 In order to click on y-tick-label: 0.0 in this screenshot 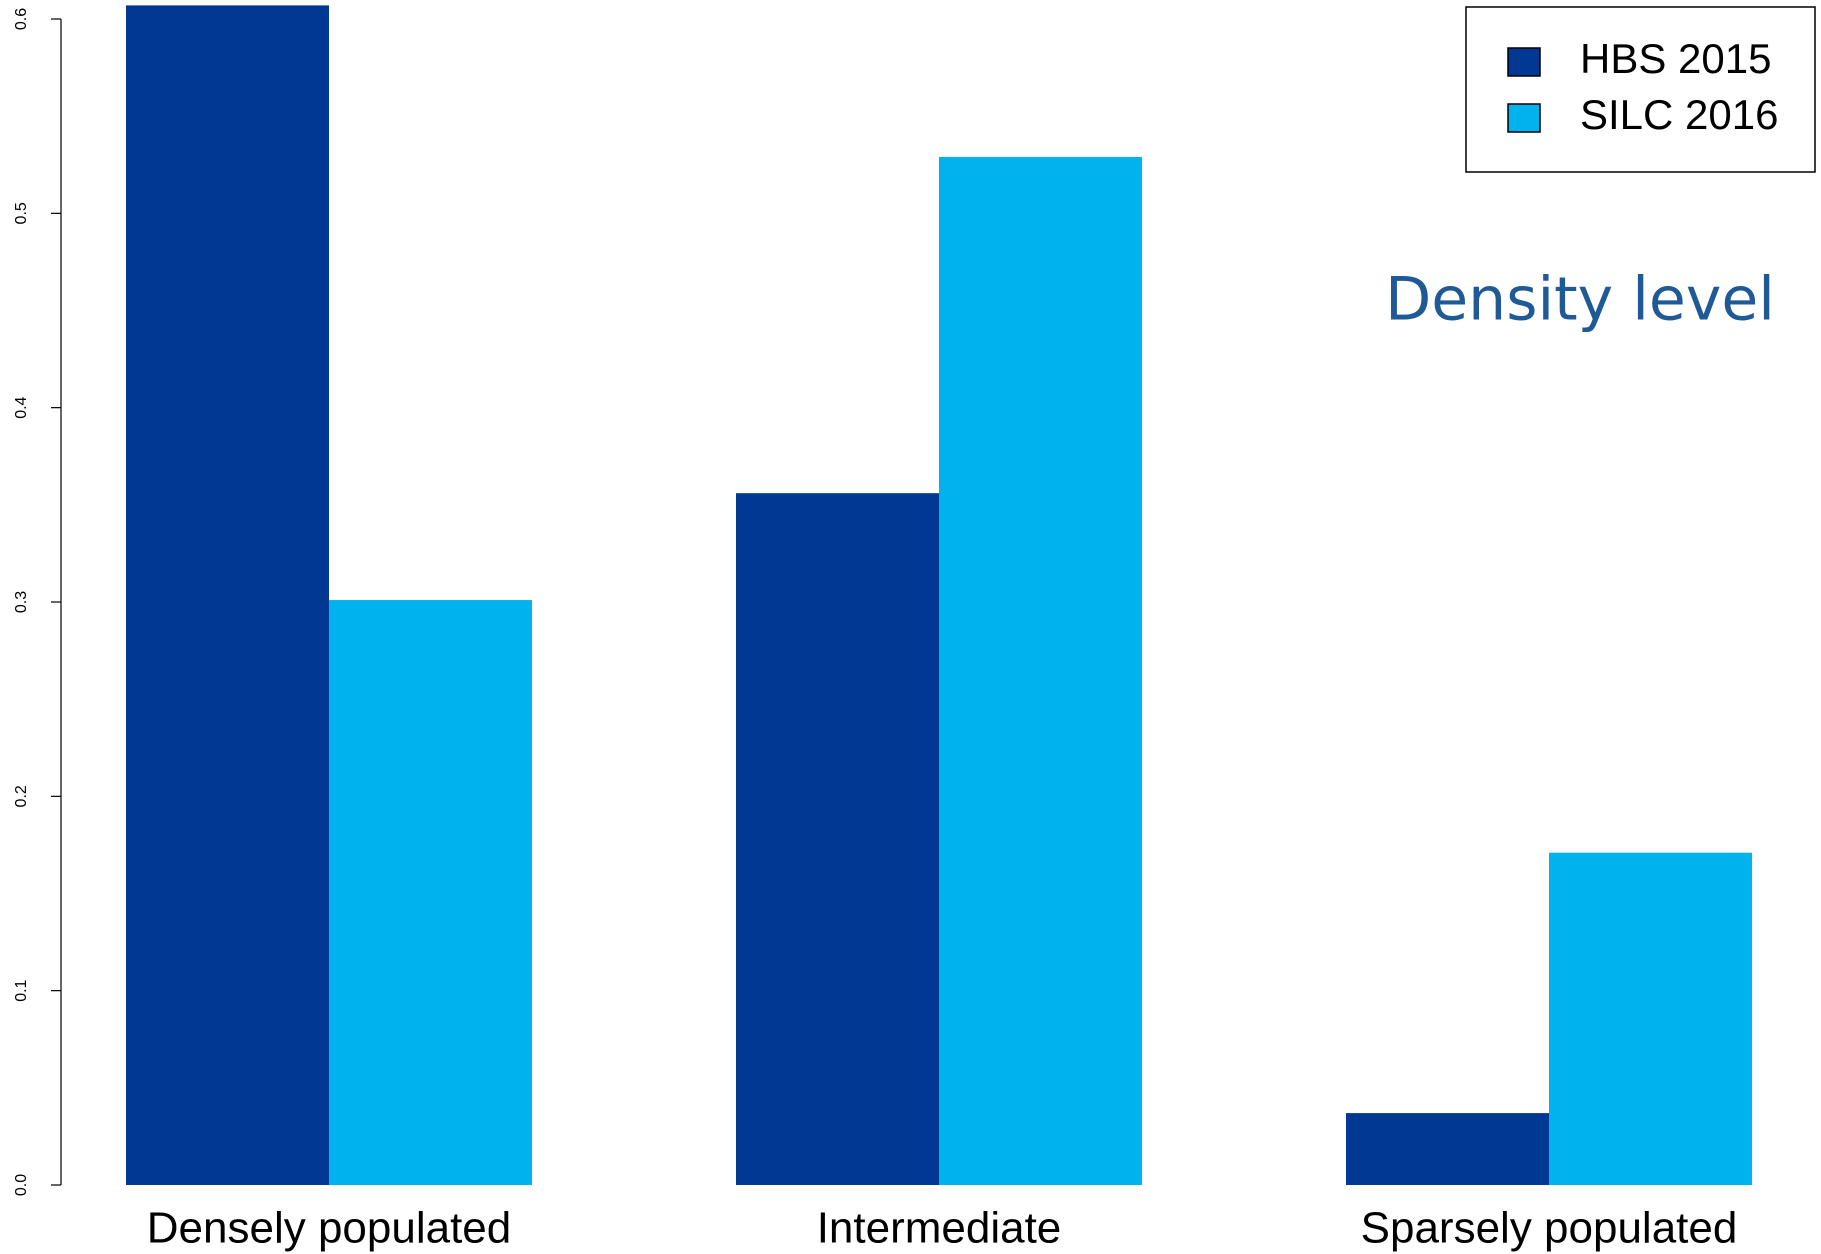, I will do `click(21, 1185)`.